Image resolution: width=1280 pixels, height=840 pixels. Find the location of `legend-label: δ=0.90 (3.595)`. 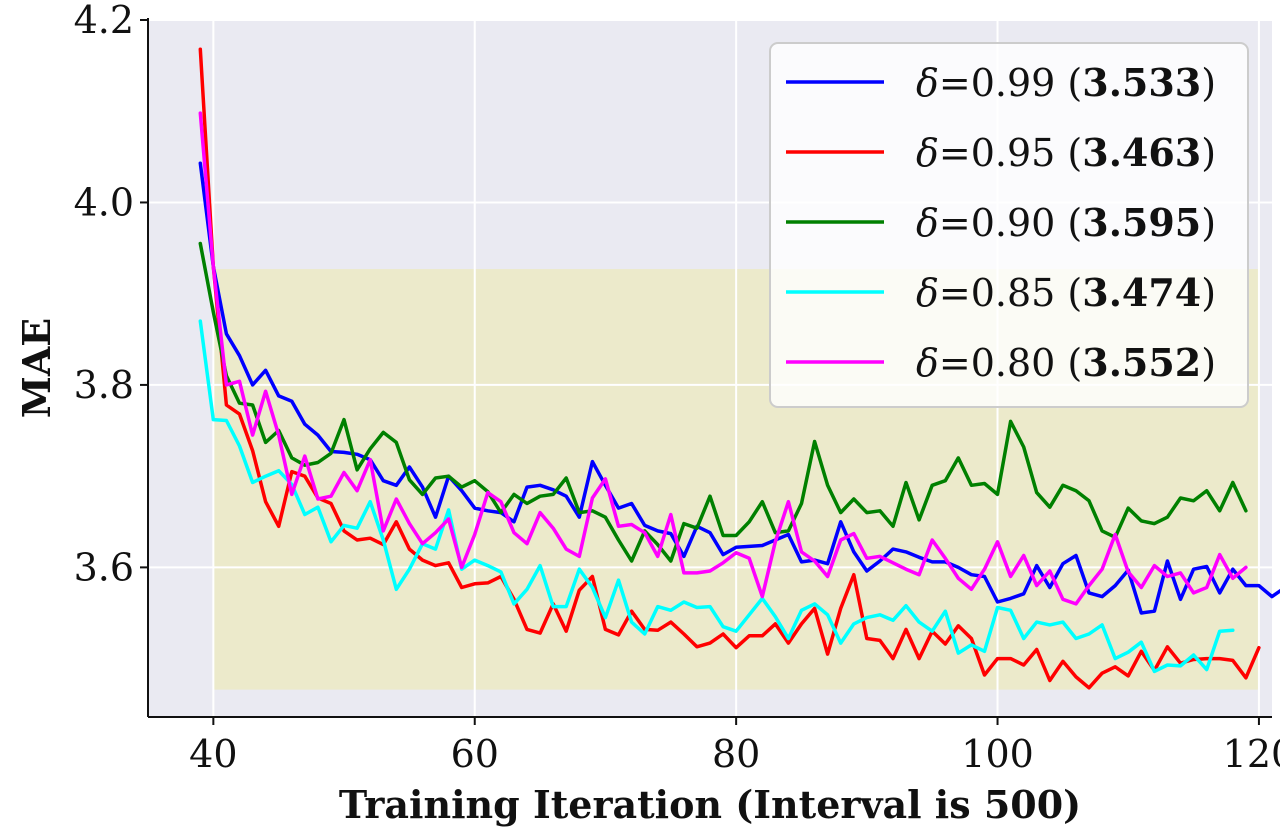

legend-label: δ=0.90 (3.595) is located at coordinates (1066, 222).